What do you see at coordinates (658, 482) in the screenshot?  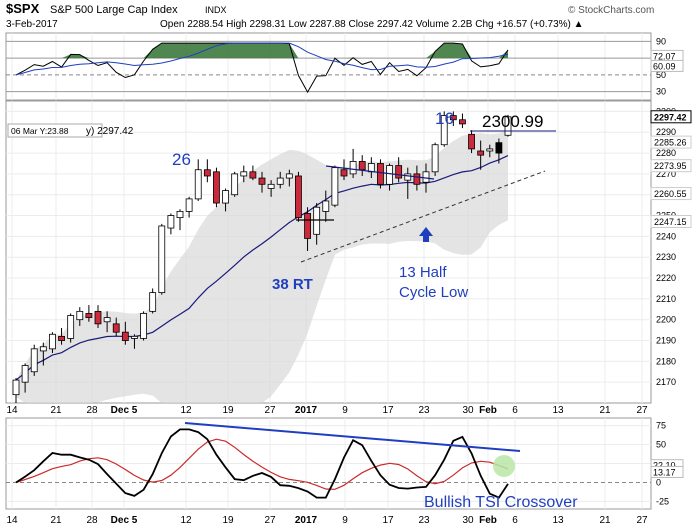 I see `tsi-y-tick-label: 0` at bounding box center [658, 482].